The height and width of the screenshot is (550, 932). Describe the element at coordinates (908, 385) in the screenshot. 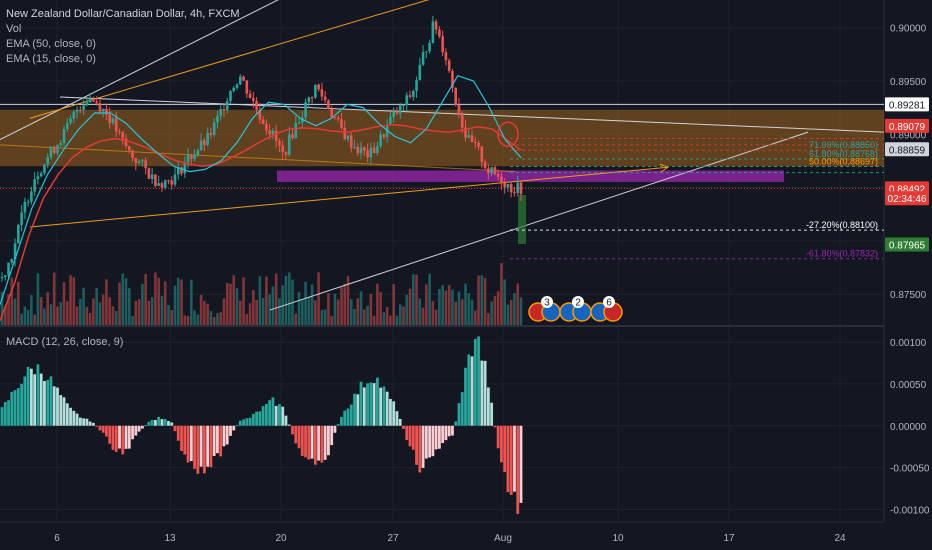

I see `macd-tick: 0.00050` at that location.